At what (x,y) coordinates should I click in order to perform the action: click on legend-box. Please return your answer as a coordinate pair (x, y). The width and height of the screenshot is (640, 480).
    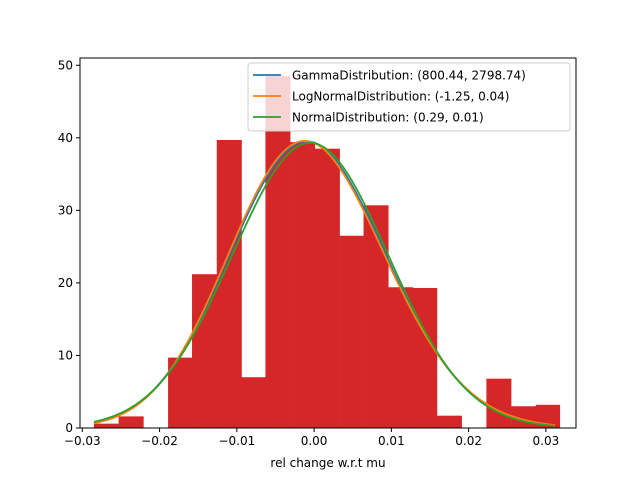
    Looking at the image, I should click on (409, 97).